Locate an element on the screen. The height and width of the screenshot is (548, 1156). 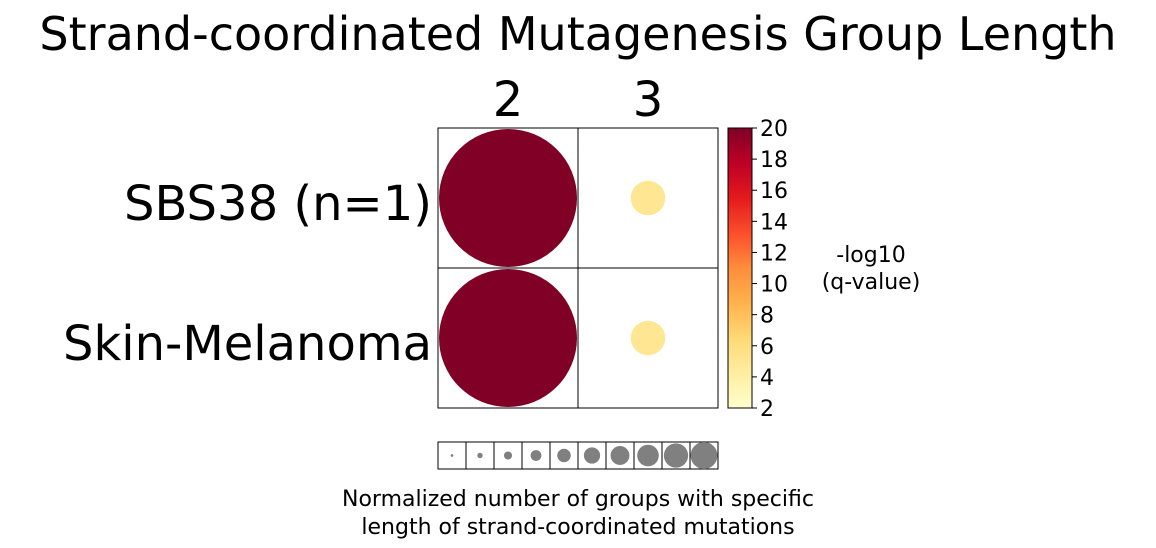
column-label-2: 2 is located at coordinates (508, 100).